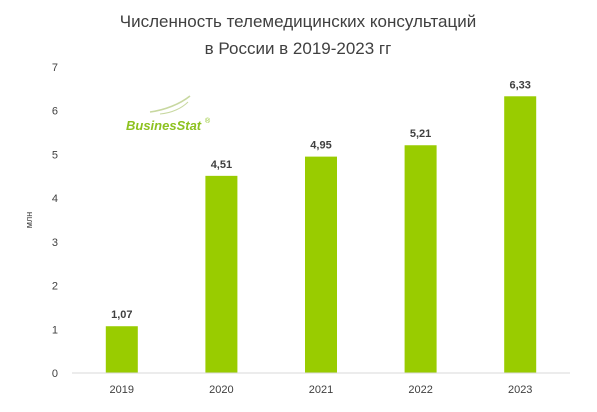 The height and width of the screenshot is (412, 597). What do you see at coordinates (298, 48) in the screenshot?
I see `chart-title-line-2: в России в 2019-2023 гг` at bounding box center [298, 48].